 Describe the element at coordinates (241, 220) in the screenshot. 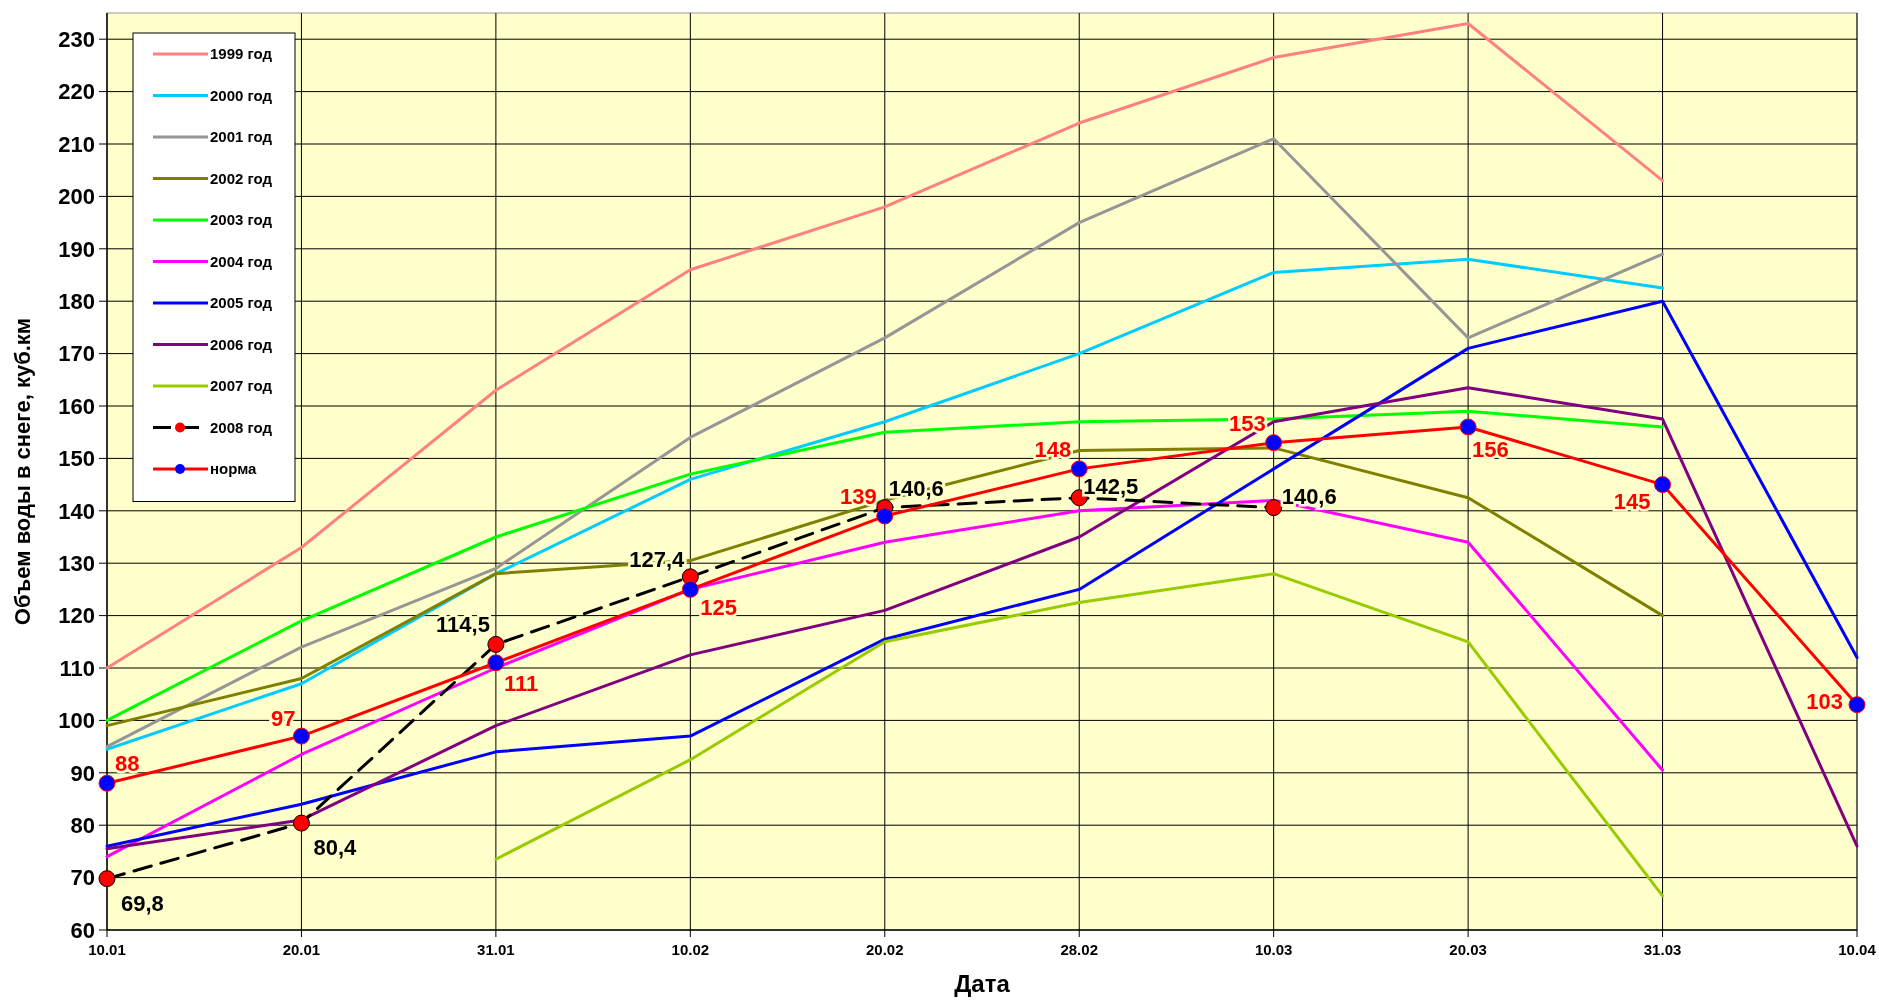

I see `legend-label: 2003 год` at that location.